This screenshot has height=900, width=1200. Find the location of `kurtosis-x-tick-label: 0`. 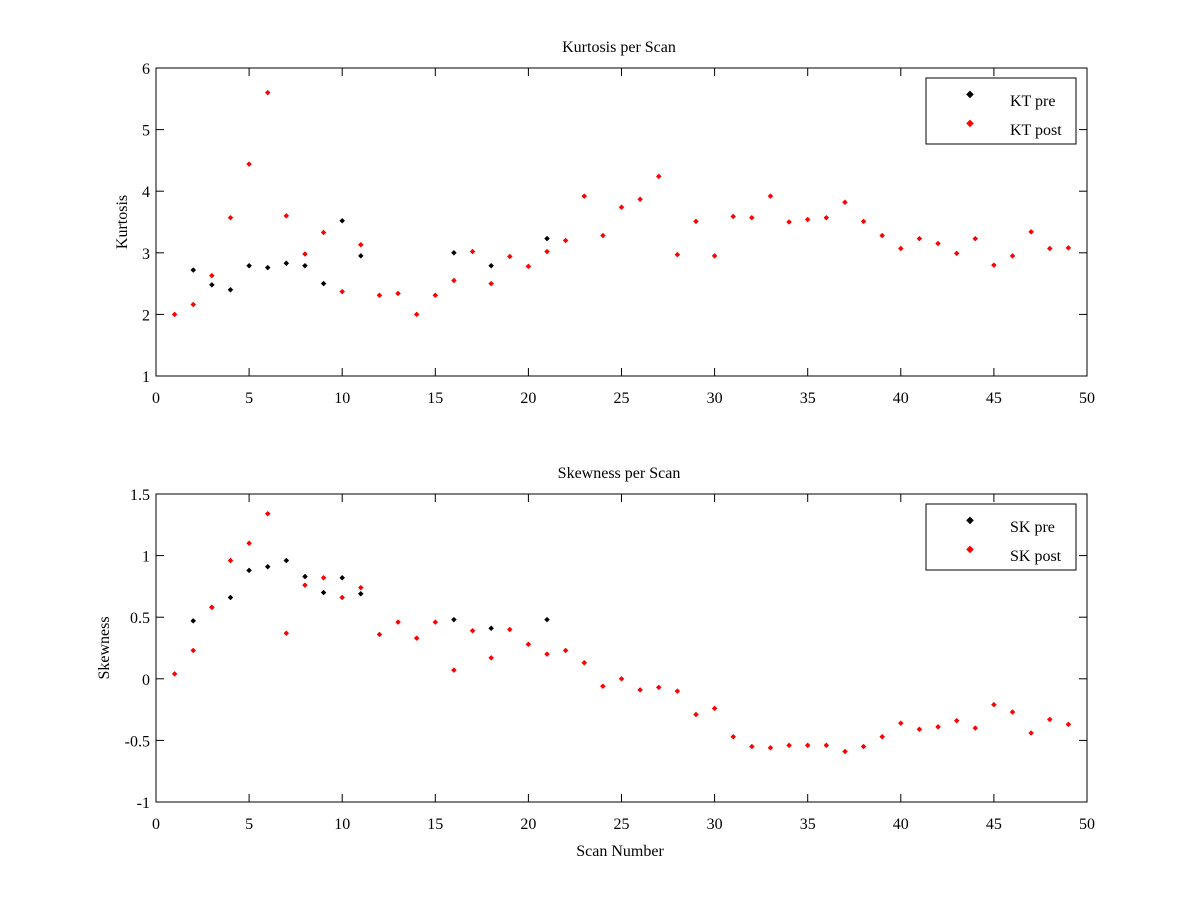

kurtosis-x-tick-label: 0 is located at coordinates (156, 398).